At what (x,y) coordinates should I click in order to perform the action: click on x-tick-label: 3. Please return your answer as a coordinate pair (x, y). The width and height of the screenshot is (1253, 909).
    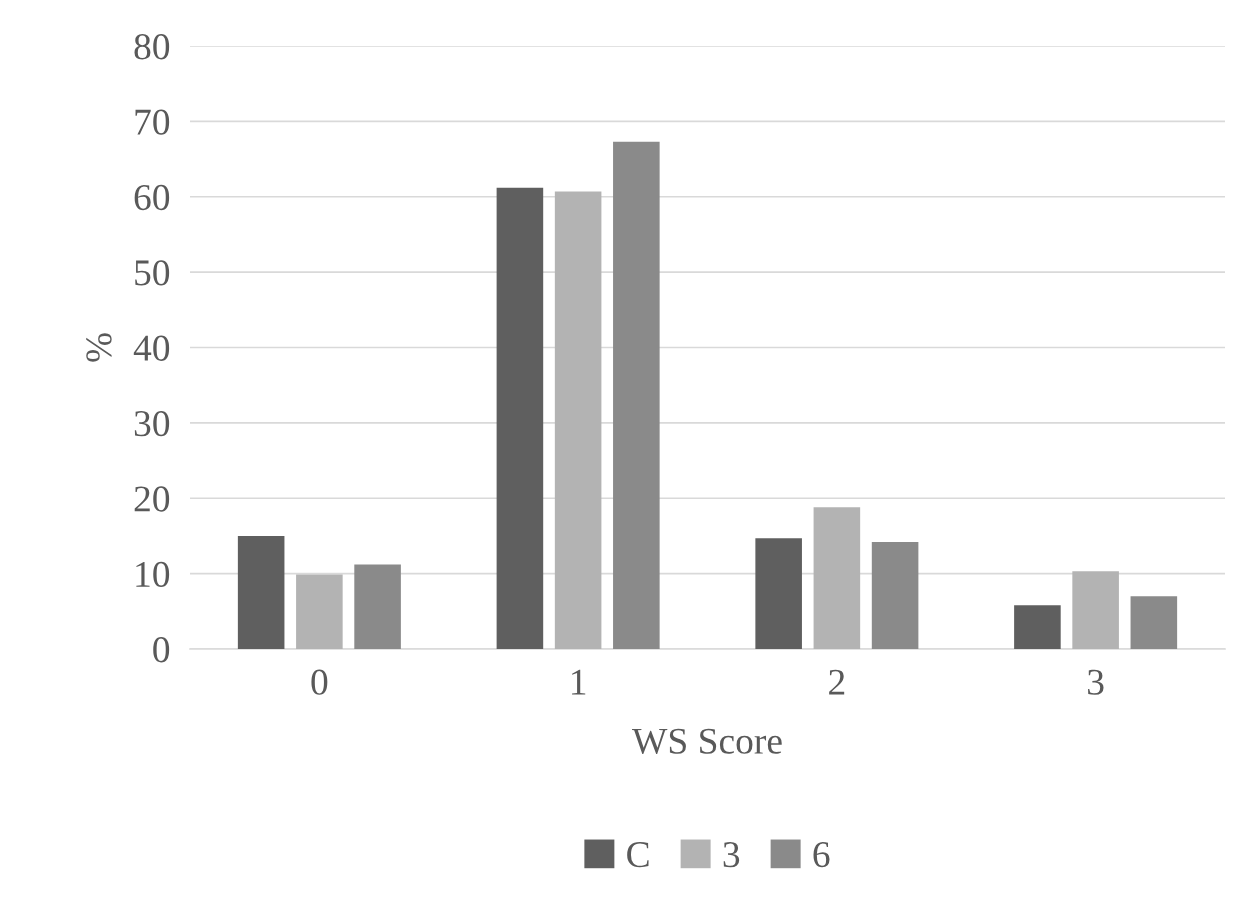
    Looking at the image, I should click on (1096, 682).